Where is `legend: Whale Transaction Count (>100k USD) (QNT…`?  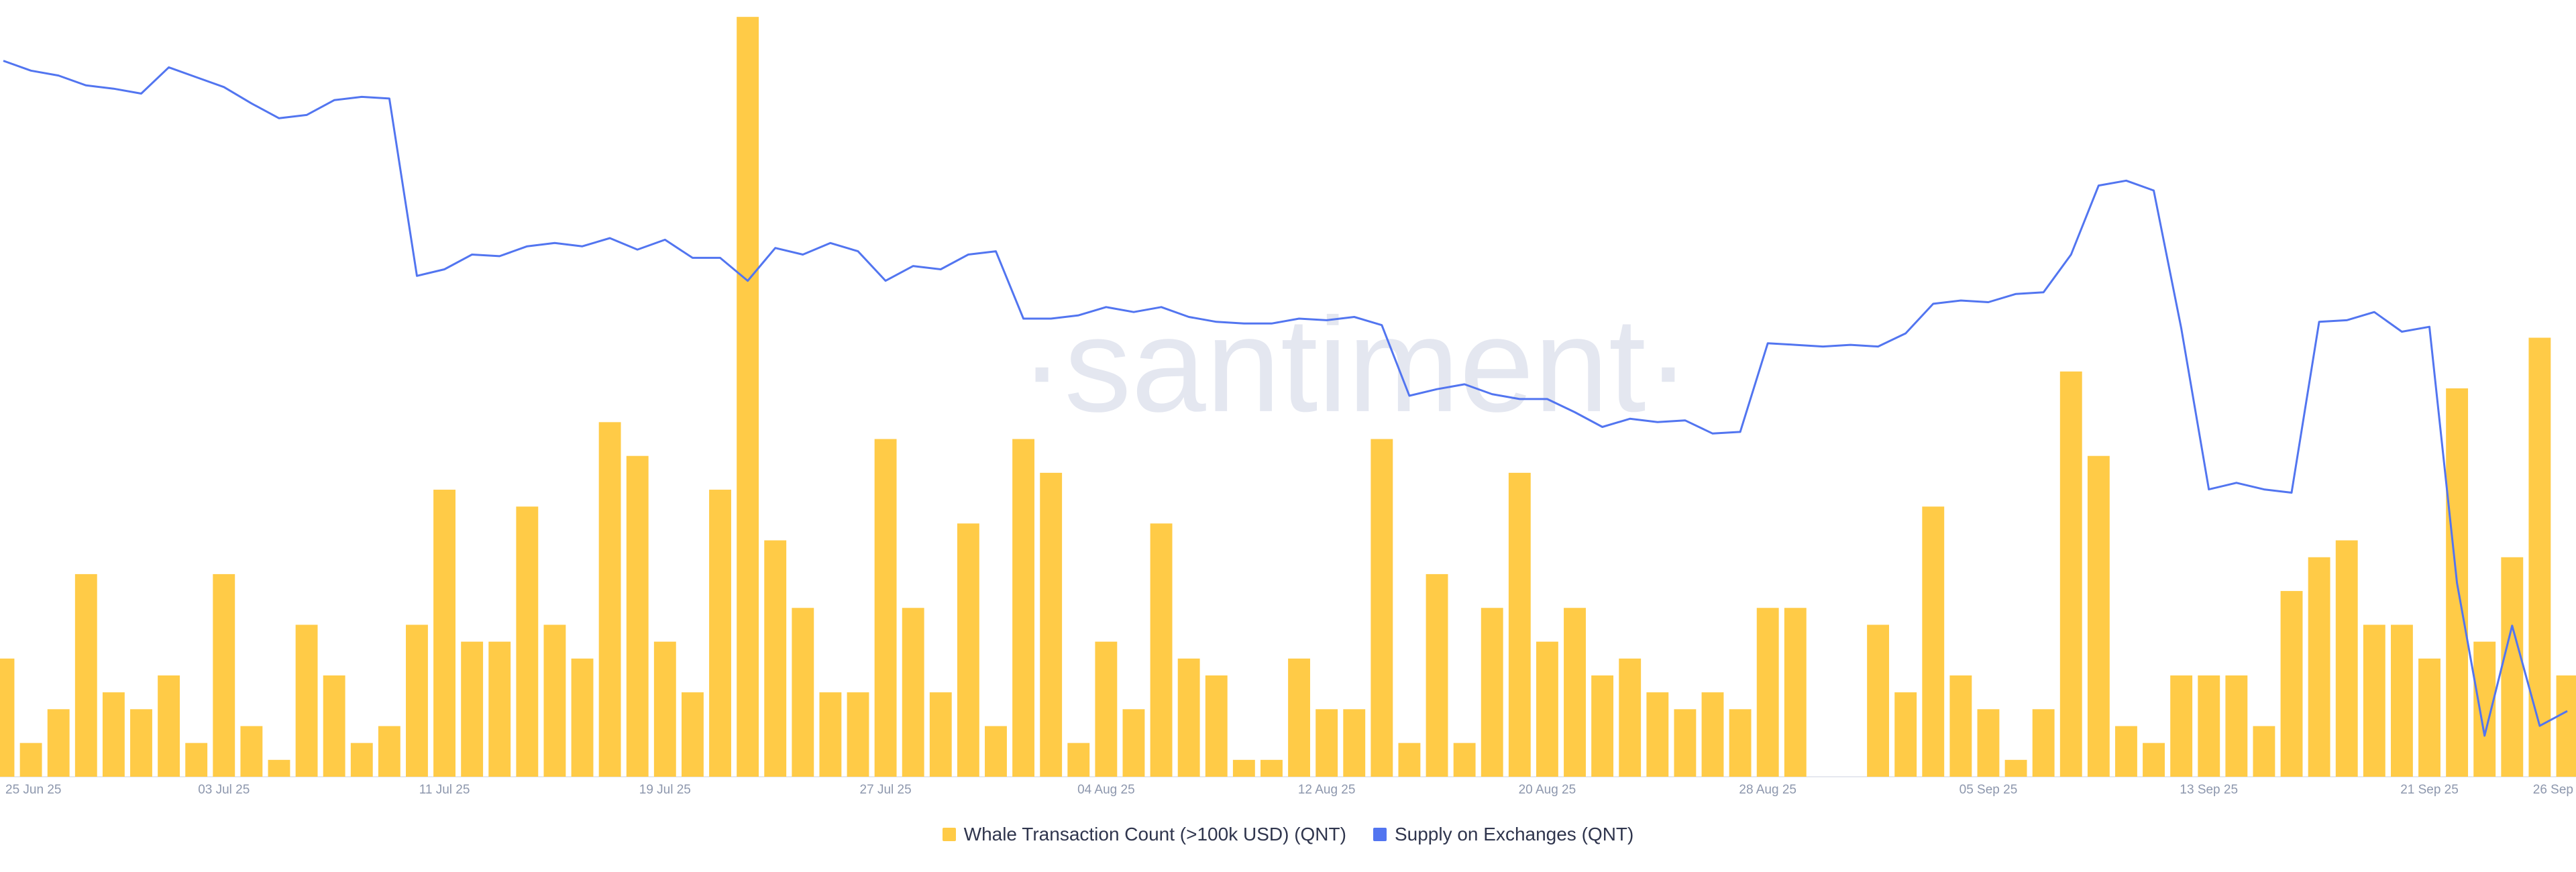
legend: Whale Transaction Count (>100k USD) (QNT… is located at coordinates (1288, 834).